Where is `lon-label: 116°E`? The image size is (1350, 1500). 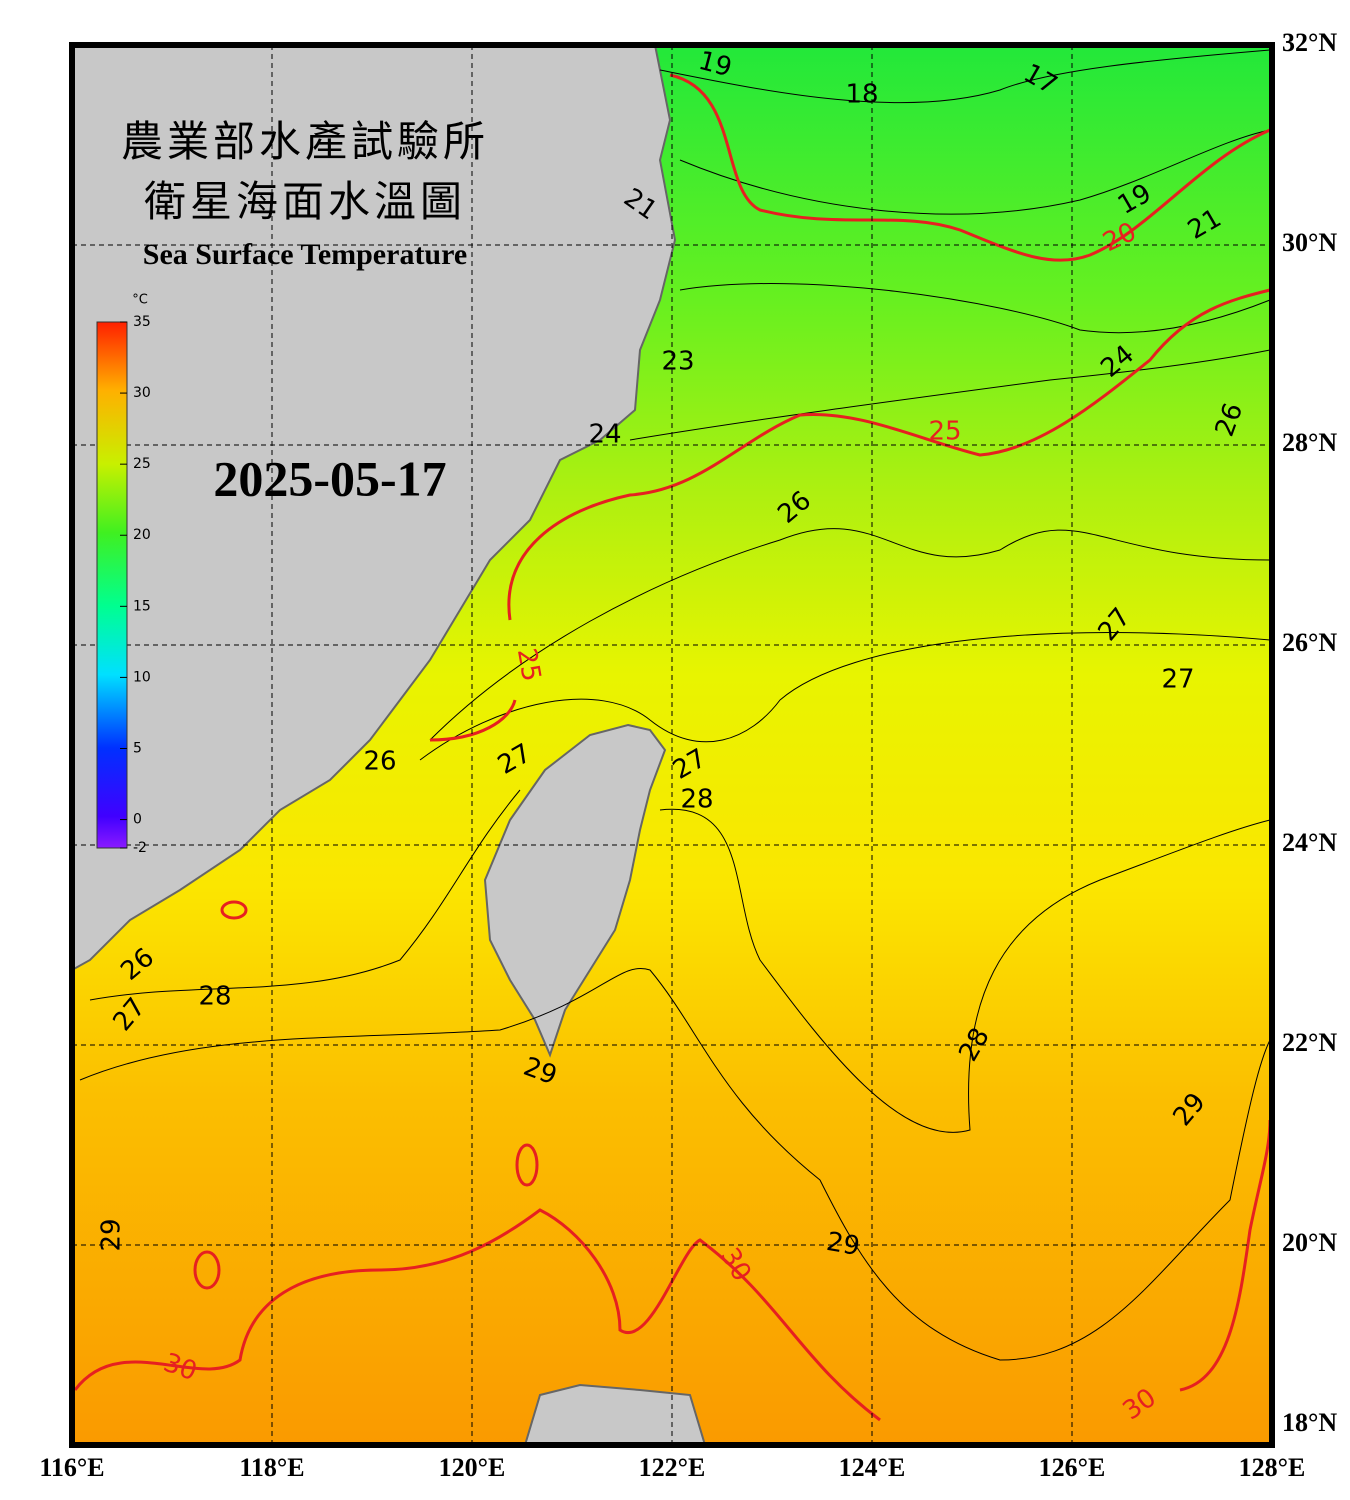 lon-label: 116°E is located at coordinates (71, 1467).